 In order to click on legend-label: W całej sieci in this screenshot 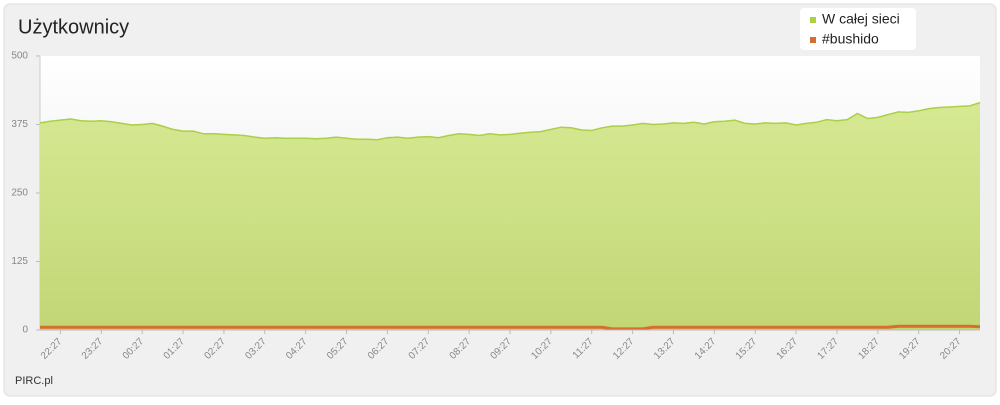, I will do `click(861, 19)`.